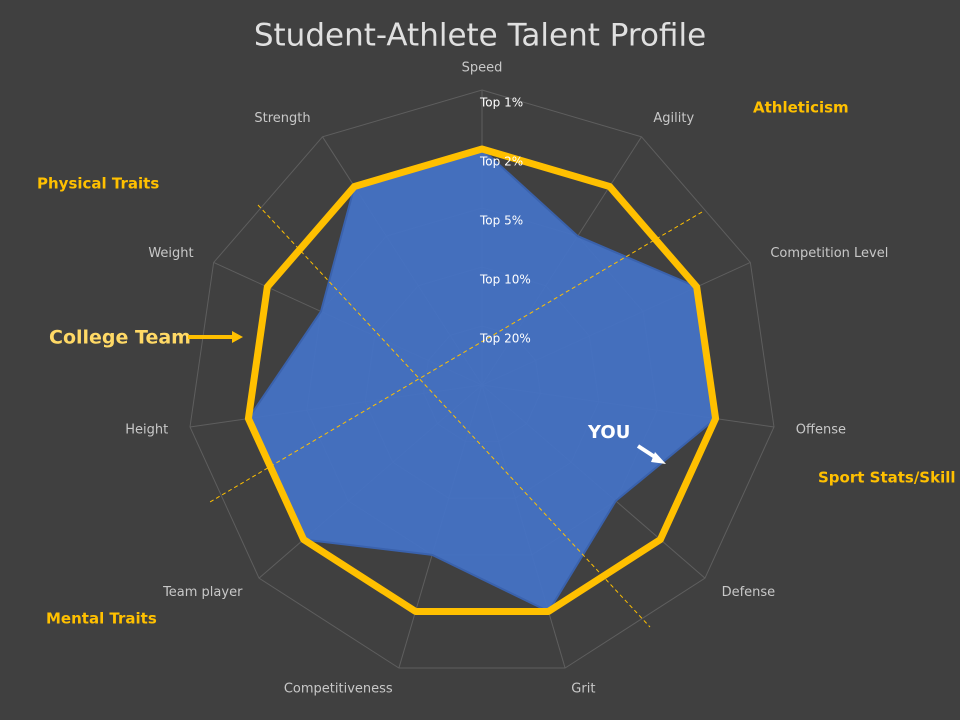 Image resolution: width=960 pixels, height=720 pixels. I want to click on series-label: College Team, so click(120, 338).